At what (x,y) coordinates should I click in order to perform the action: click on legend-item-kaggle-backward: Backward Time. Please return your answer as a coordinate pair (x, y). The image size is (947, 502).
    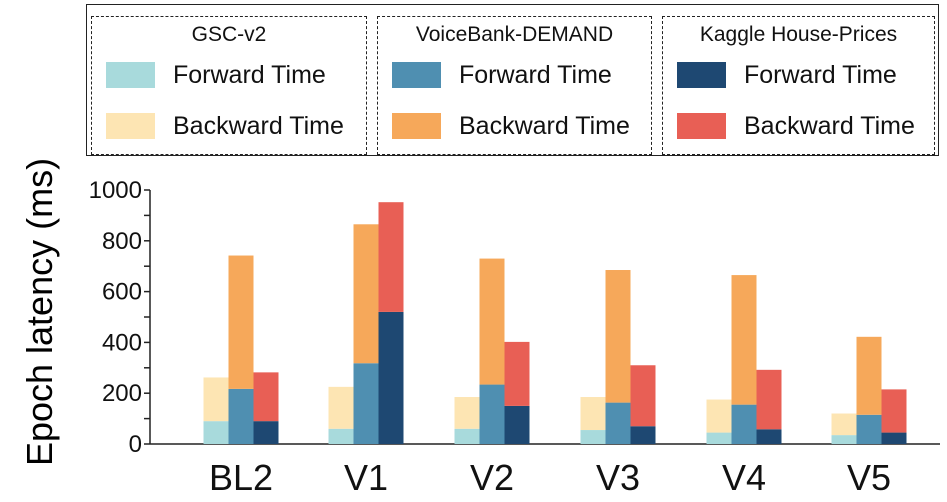
    Looking at the image, I should click on (796, 125).